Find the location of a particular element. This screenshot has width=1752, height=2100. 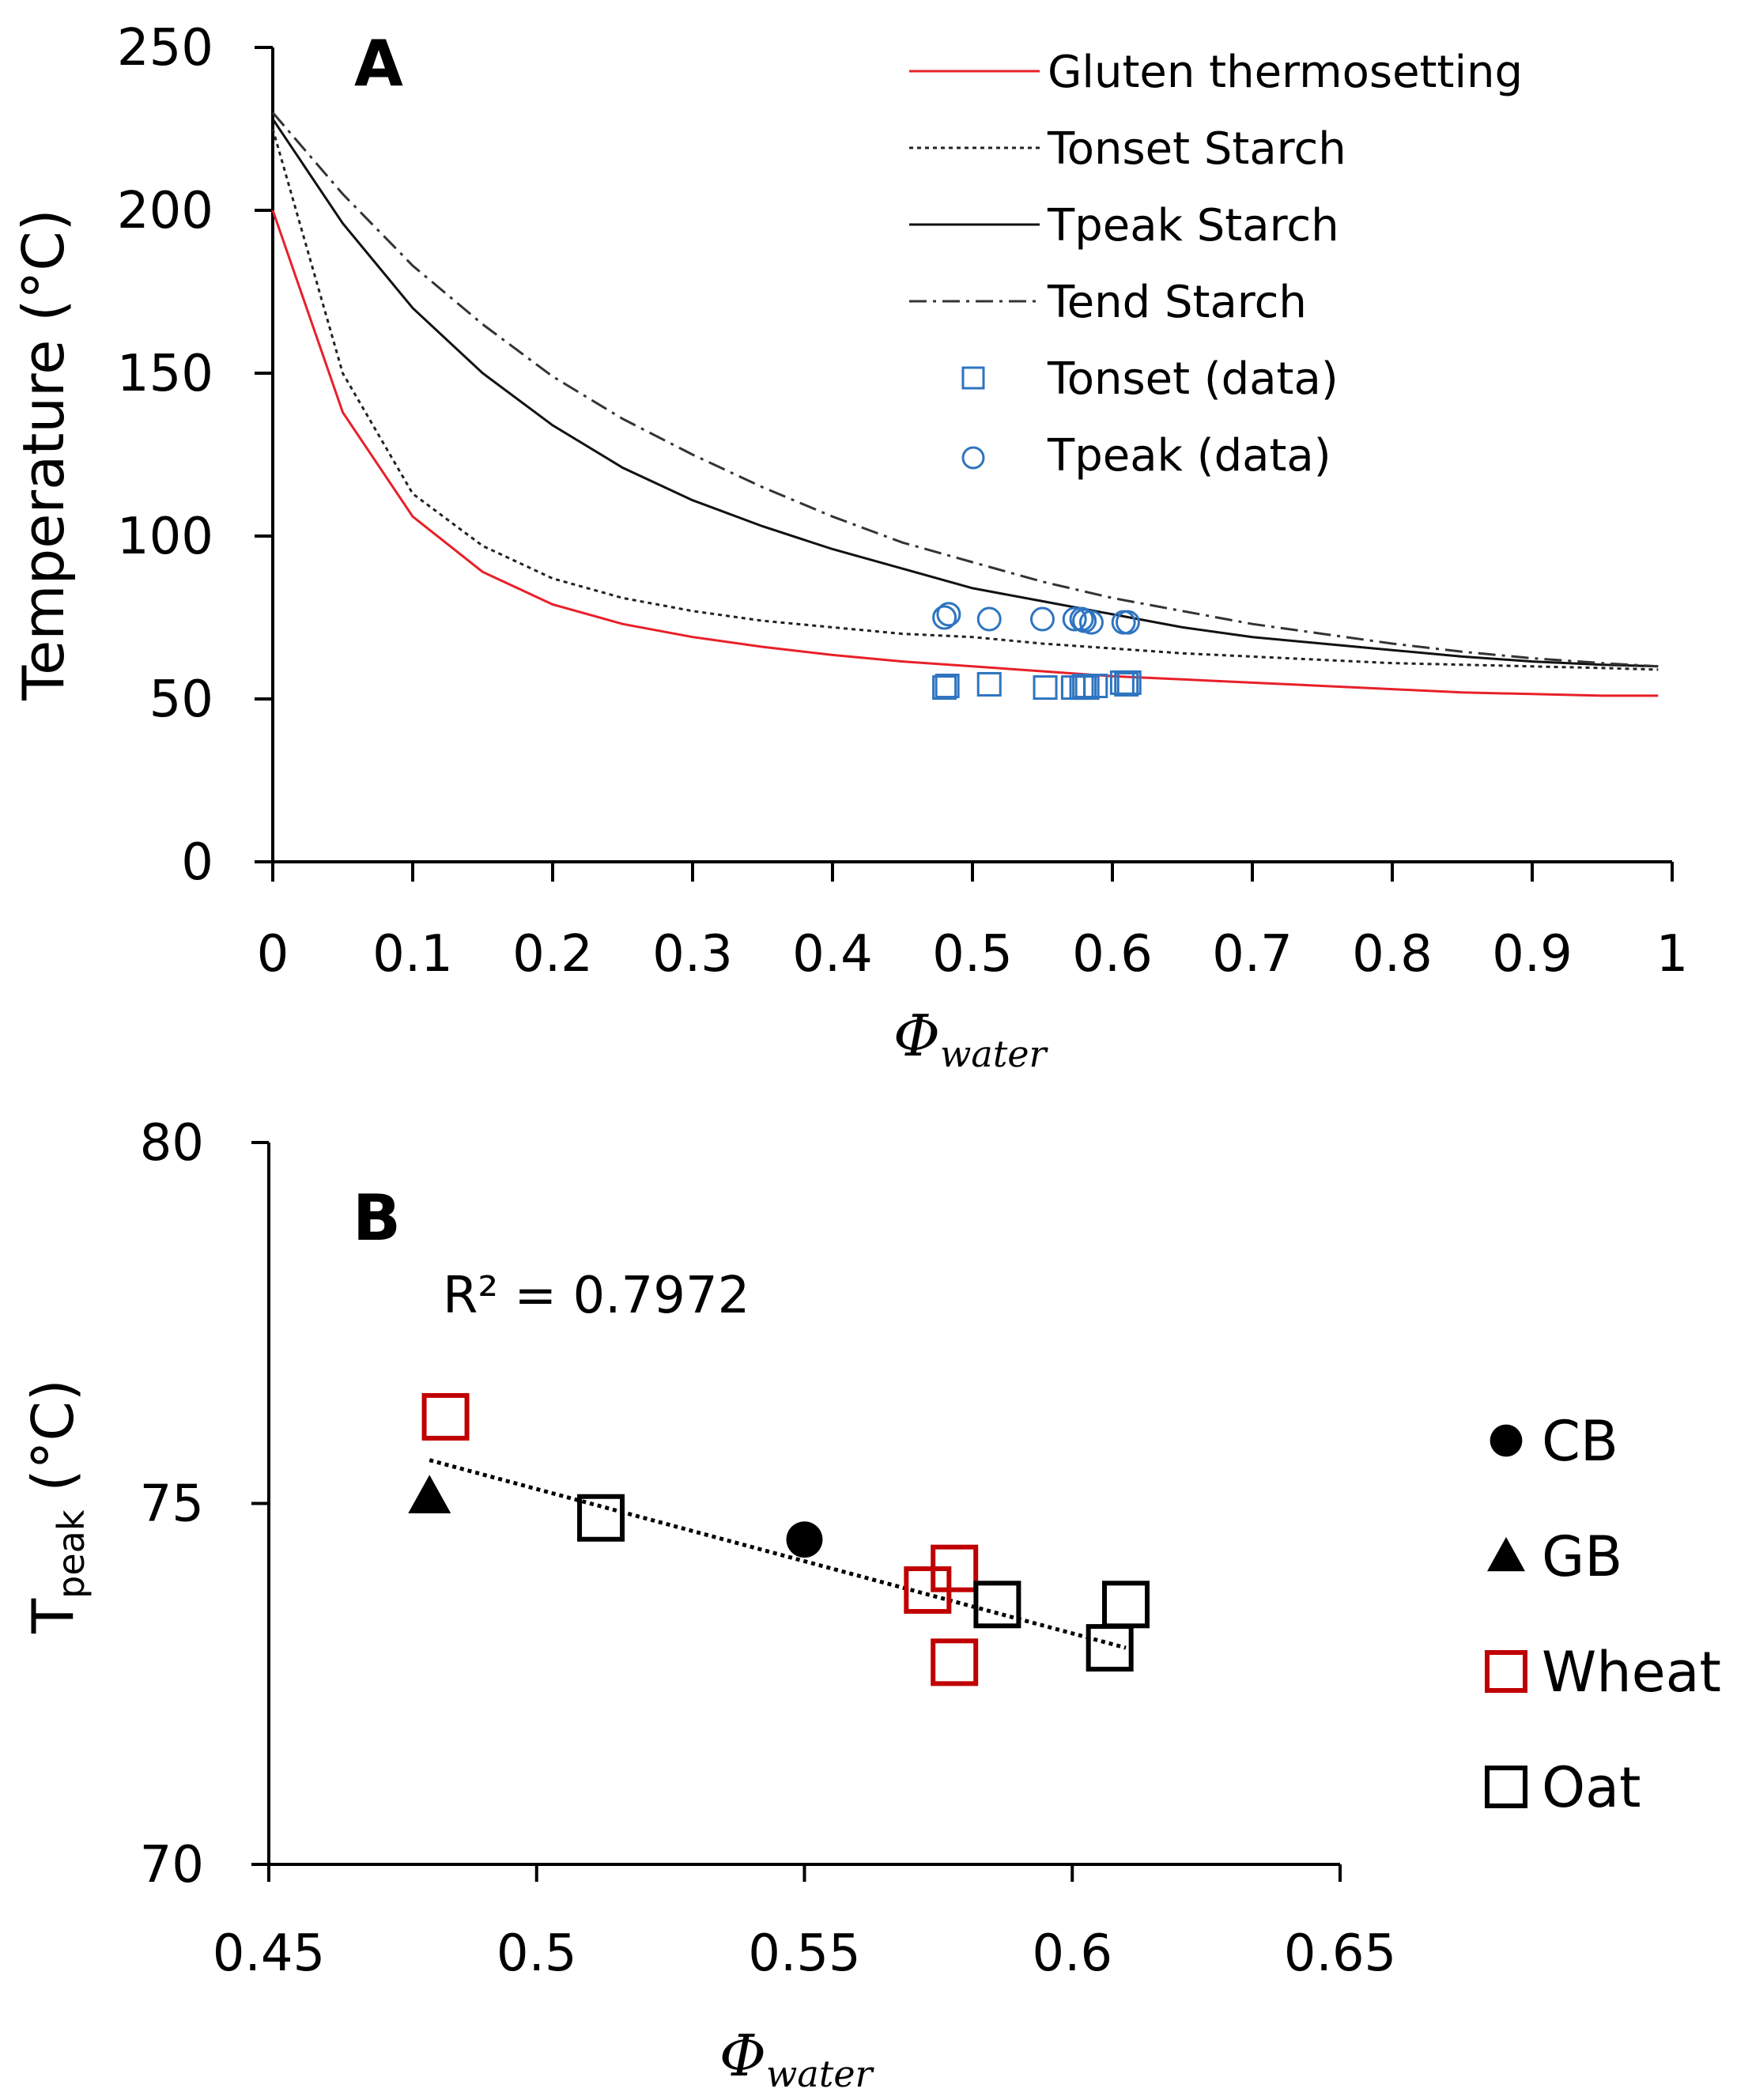

legend-label: Tonset Starch is located at coordinates (1197, 149).